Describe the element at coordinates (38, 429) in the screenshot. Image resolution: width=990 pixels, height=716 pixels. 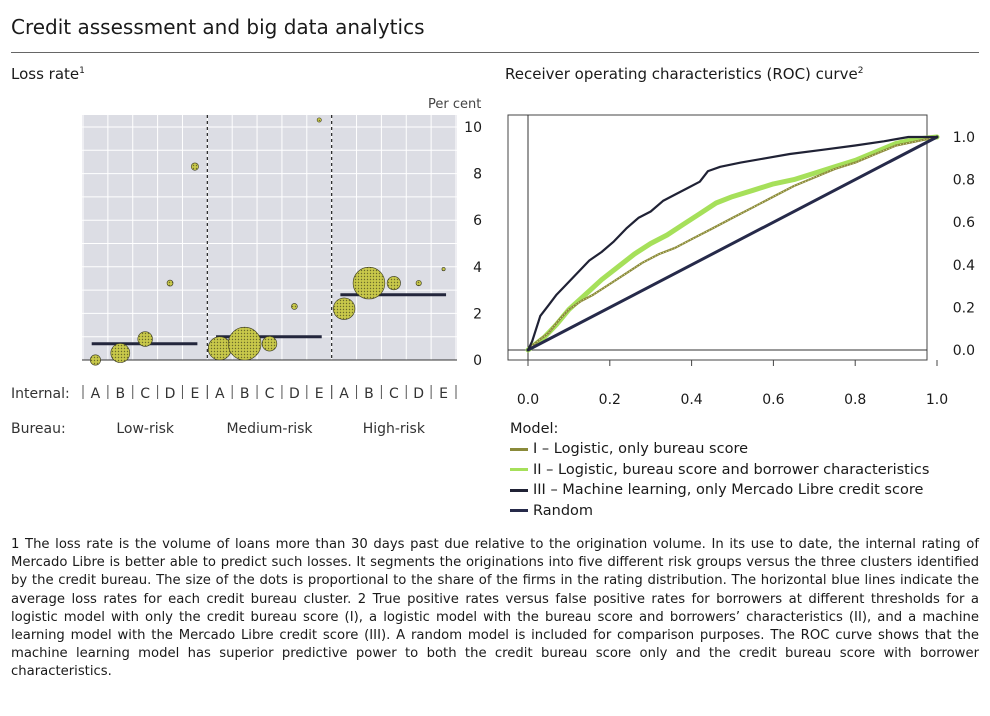
I see `bureau-axis-label: Bureau:` at that location.